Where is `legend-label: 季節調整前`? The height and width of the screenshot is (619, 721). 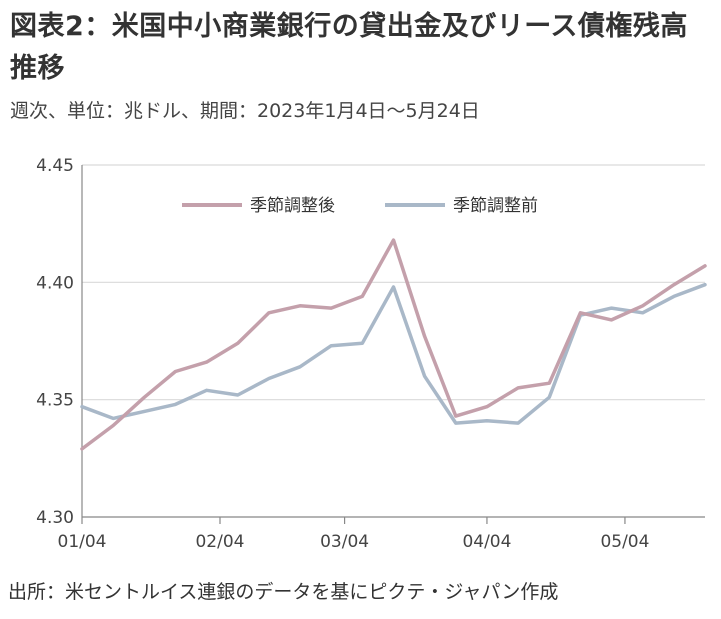 legend-label: 季節調整前 is located at coordinates (495, 206).